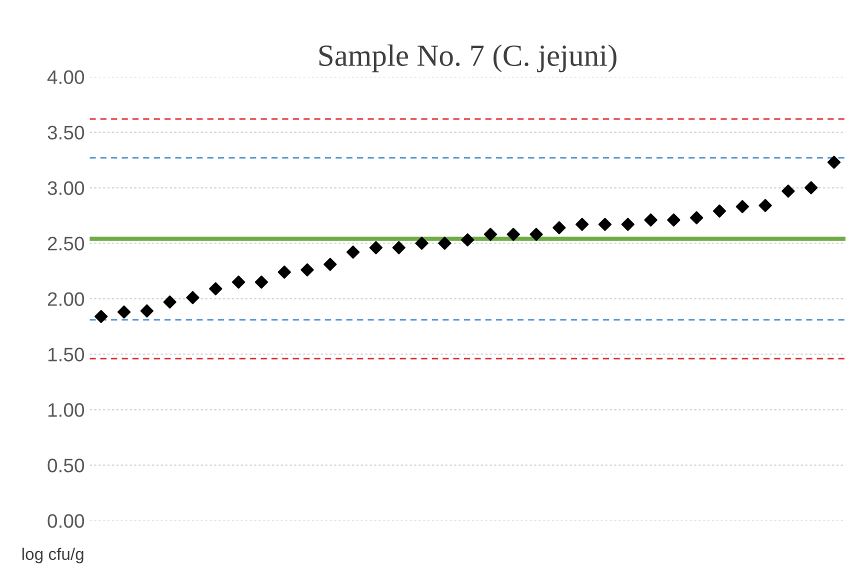 This screenshot has height=569, width=854. Describe the element at coordinates (66, 465) in the screenshot. I see `y-tick-label: 0.50` at that location.